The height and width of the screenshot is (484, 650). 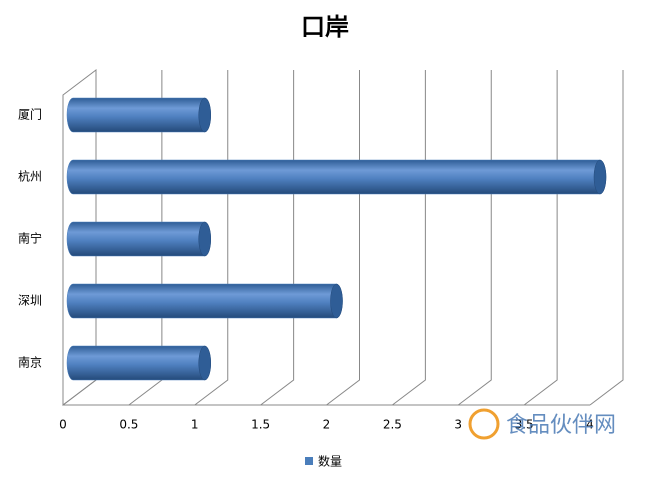 What do you see at coordinates (325, 27) in the screenshot?
I see `chart-title: 口岸` at bounding box center [325, 27].